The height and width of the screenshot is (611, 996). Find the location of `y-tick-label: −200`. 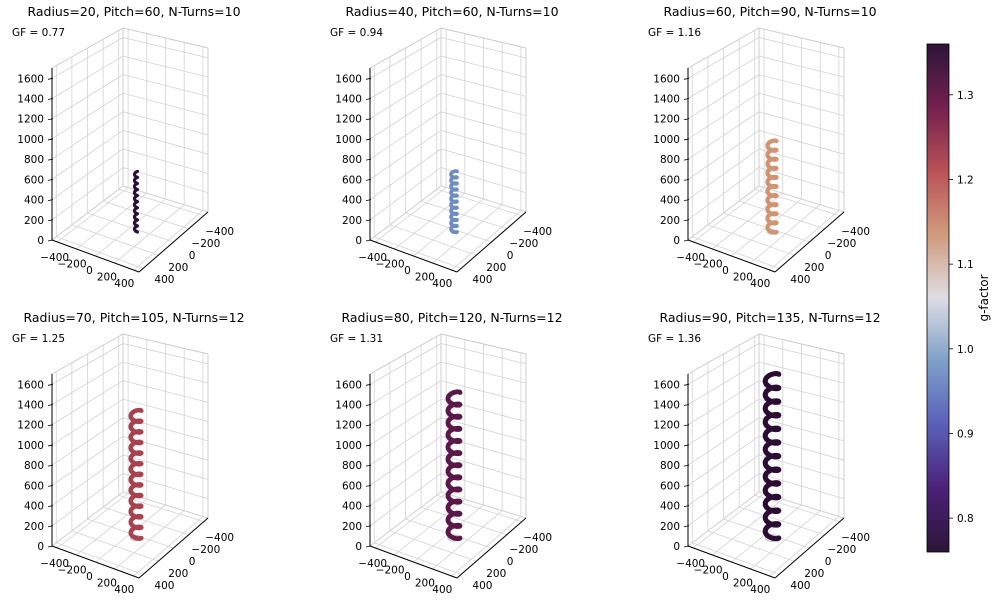

y-tick-label: −200 is located at coordinates (841, 244).